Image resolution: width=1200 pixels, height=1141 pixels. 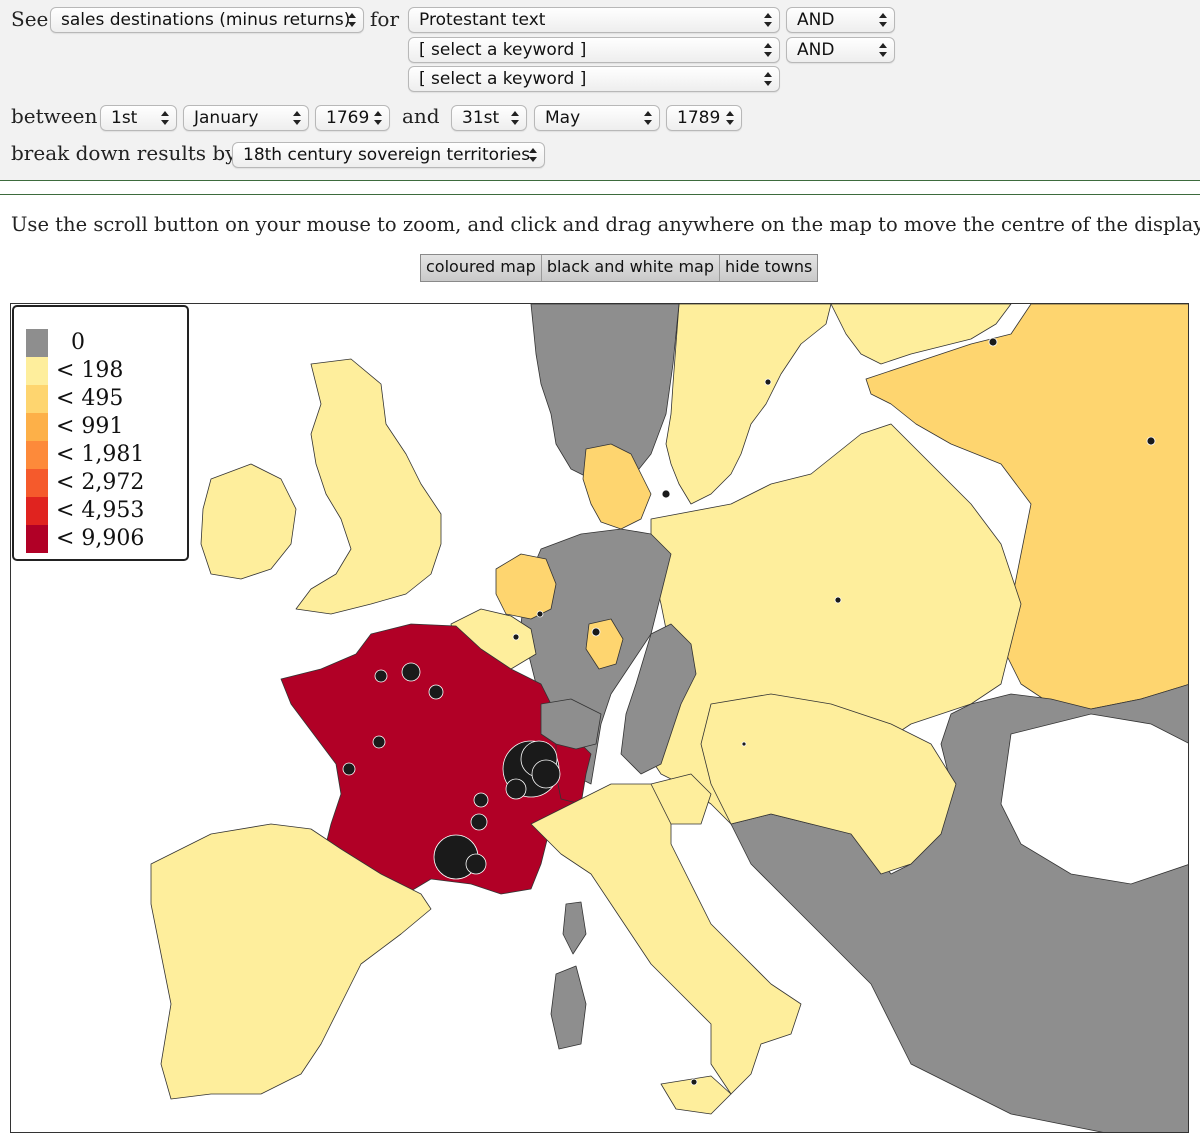 I want to click on operator-select-1: AND, so click(x=840, y=20).